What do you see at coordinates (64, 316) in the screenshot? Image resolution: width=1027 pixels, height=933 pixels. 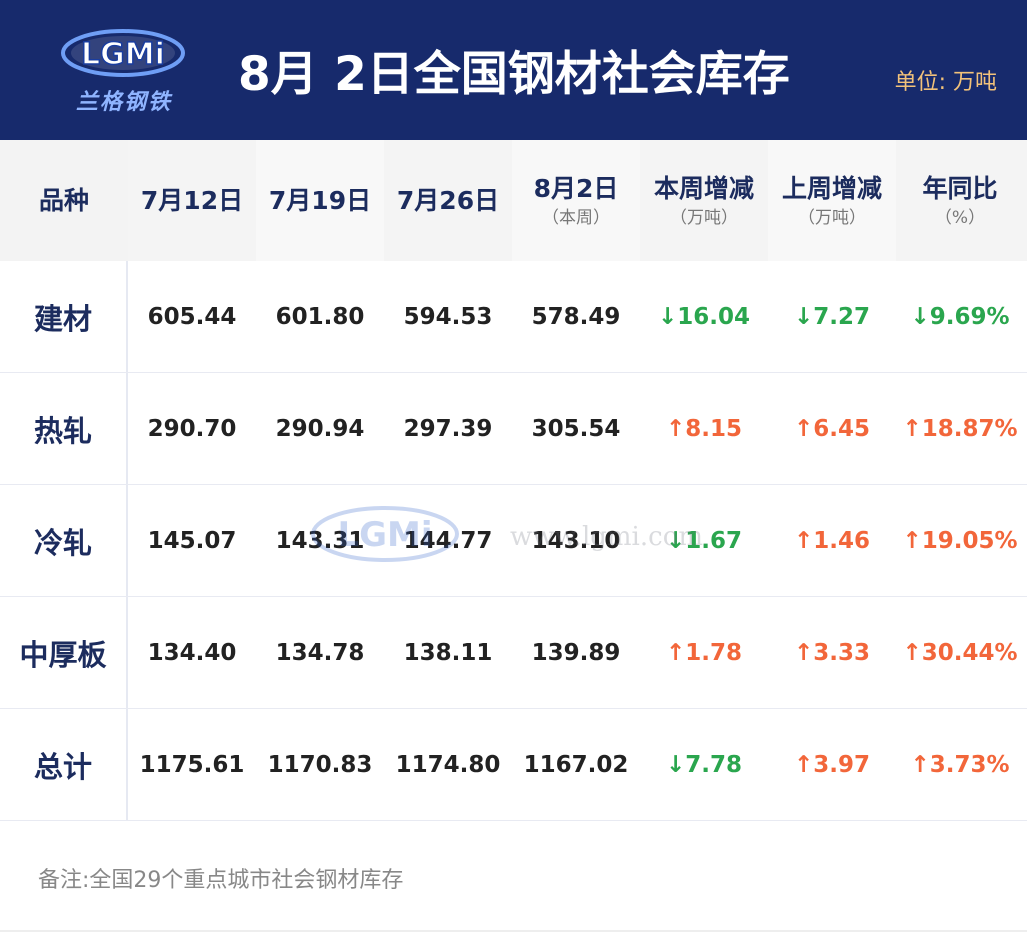 I see `variety-name: 建材` at bounding box center [64, 316].